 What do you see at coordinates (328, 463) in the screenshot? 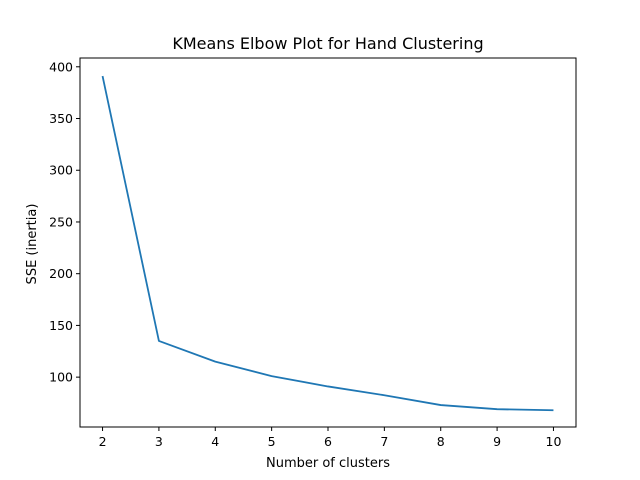
I see `x-axis-label: Number of clusters` at bounding box center [328, 463].